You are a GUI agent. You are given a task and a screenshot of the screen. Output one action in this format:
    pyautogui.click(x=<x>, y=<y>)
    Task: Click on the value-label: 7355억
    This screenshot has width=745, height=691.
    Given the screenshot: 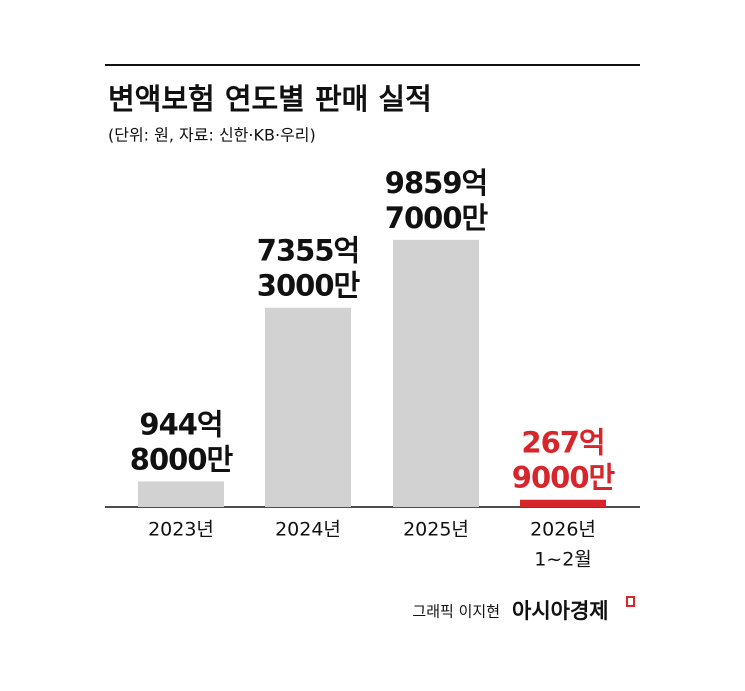 What is the action you would take?
    pyautogui.click(x=308, y=251)
    